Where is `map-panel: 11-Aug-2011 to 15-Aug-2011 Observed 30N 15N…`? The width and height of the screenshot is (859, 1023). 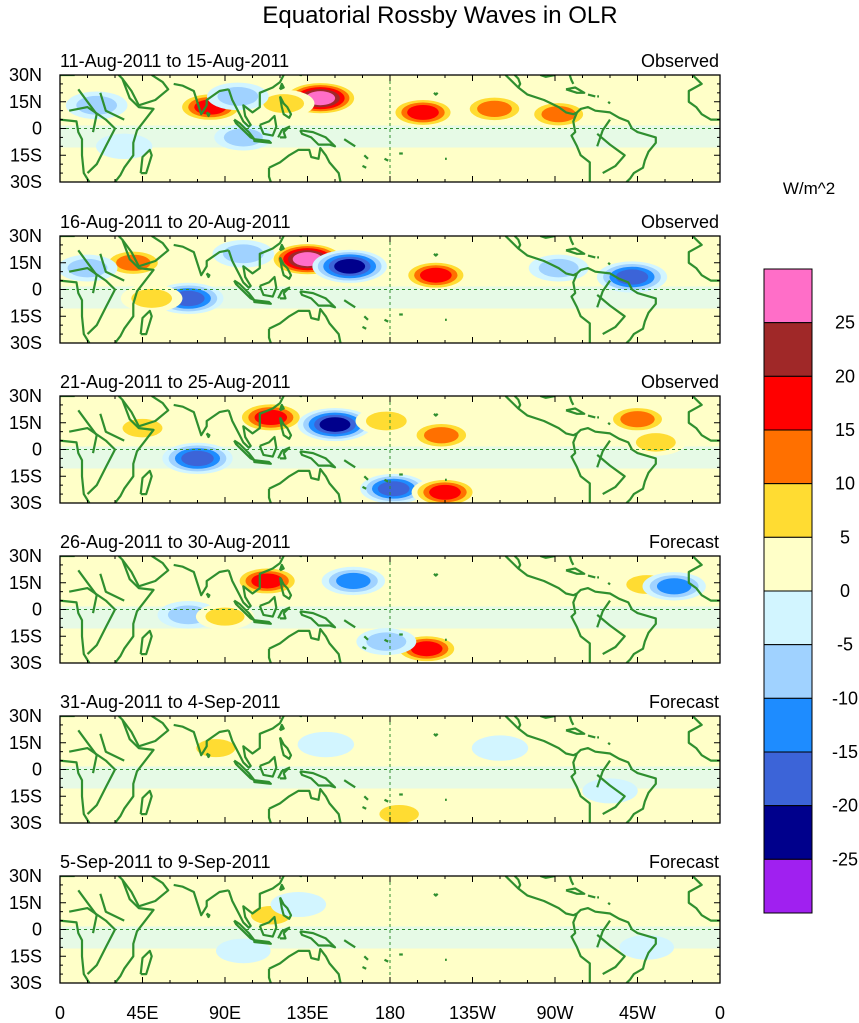
map-panel: 11-Aug-2011 to 15-Aug-2011 Observed 30N 15N… is located at coordinates (365, 121).